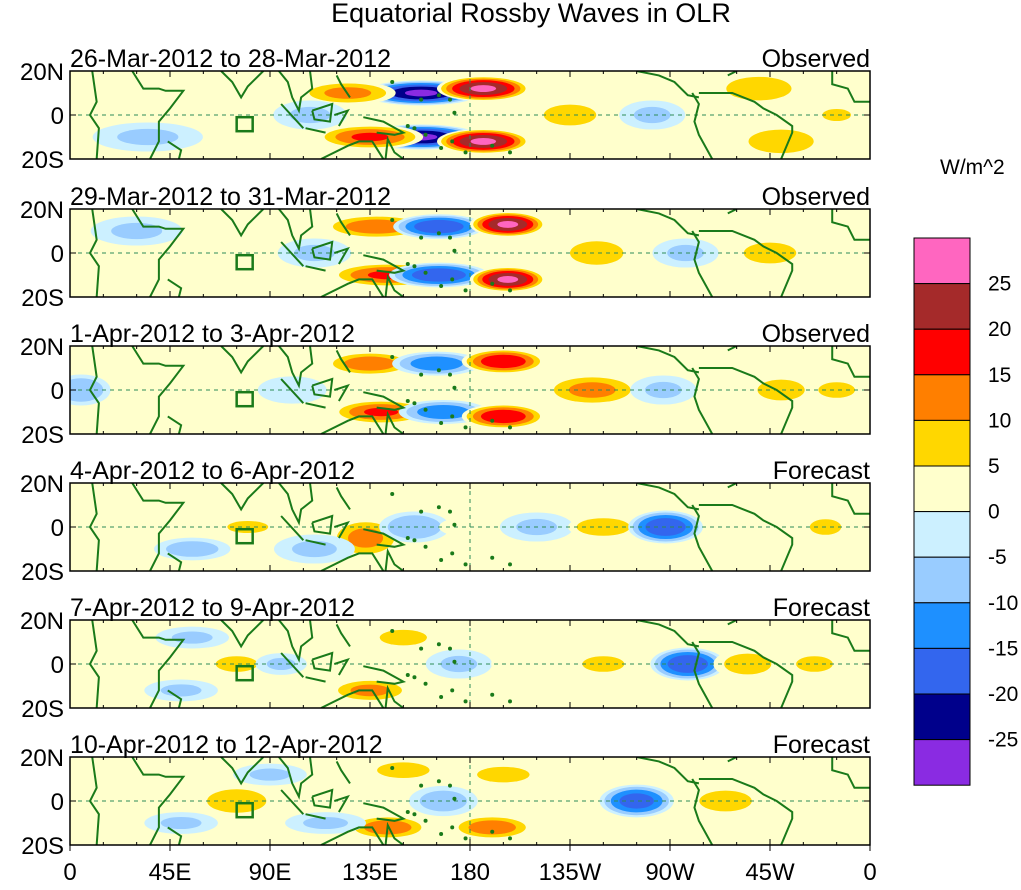  Describe the element at coordinates (994, 466) in the screenshot. I see `colorbar-level-label: 5` at that location.